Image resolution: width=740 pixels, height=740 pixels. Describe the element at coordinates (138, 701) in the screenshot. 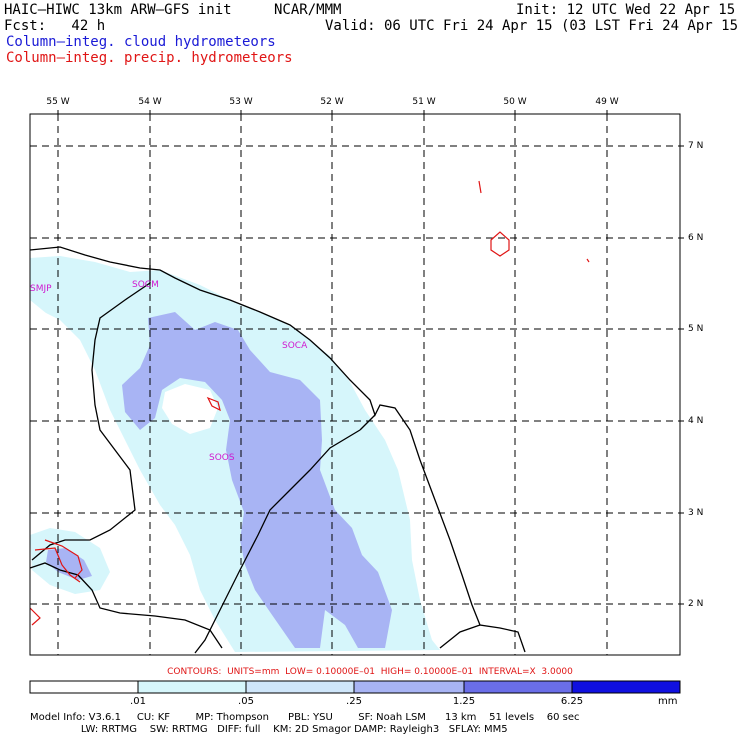

I see `colorbar-label-0: .01` at that location.